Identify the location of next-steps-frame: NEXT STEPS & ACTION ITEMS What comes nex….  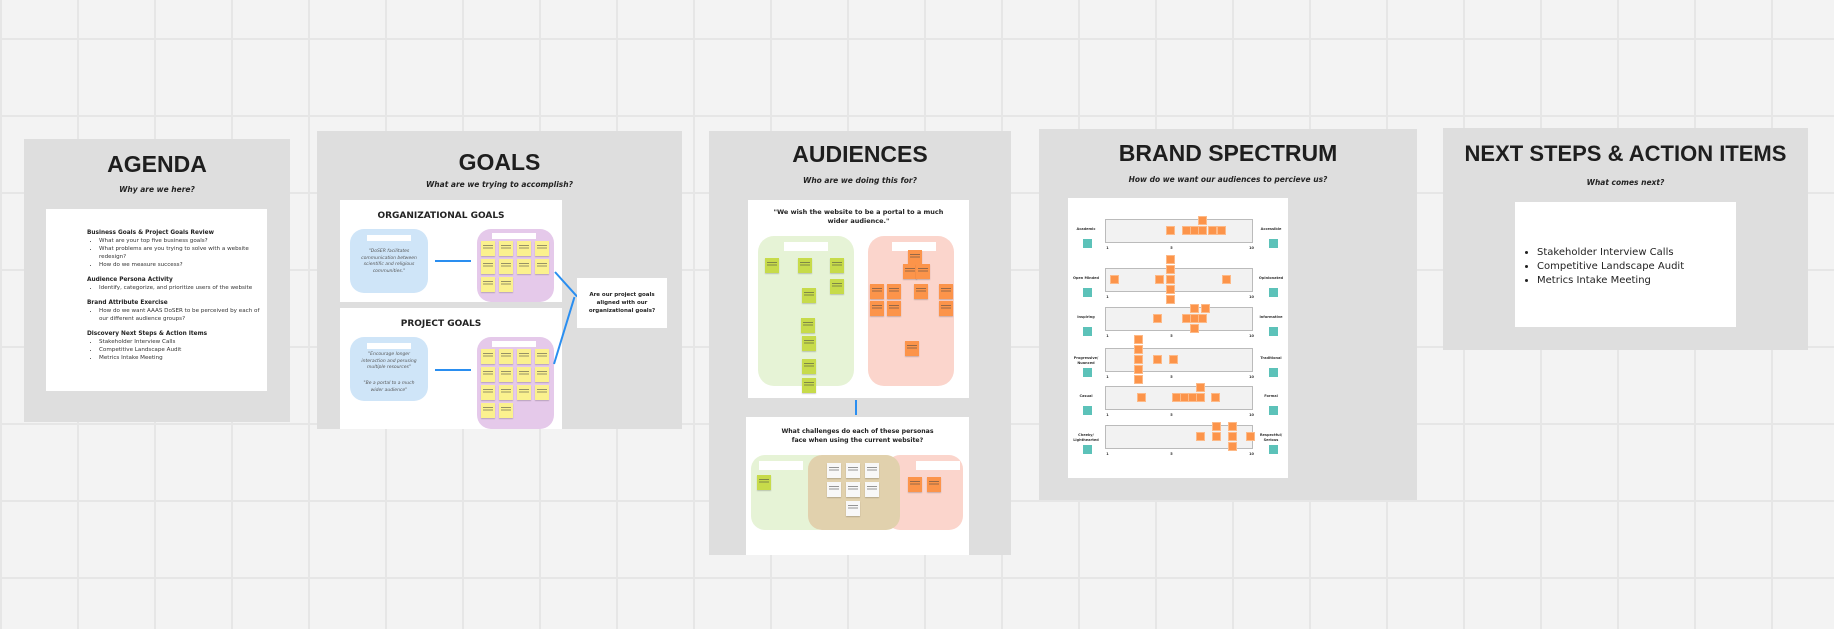
(1625, 239).